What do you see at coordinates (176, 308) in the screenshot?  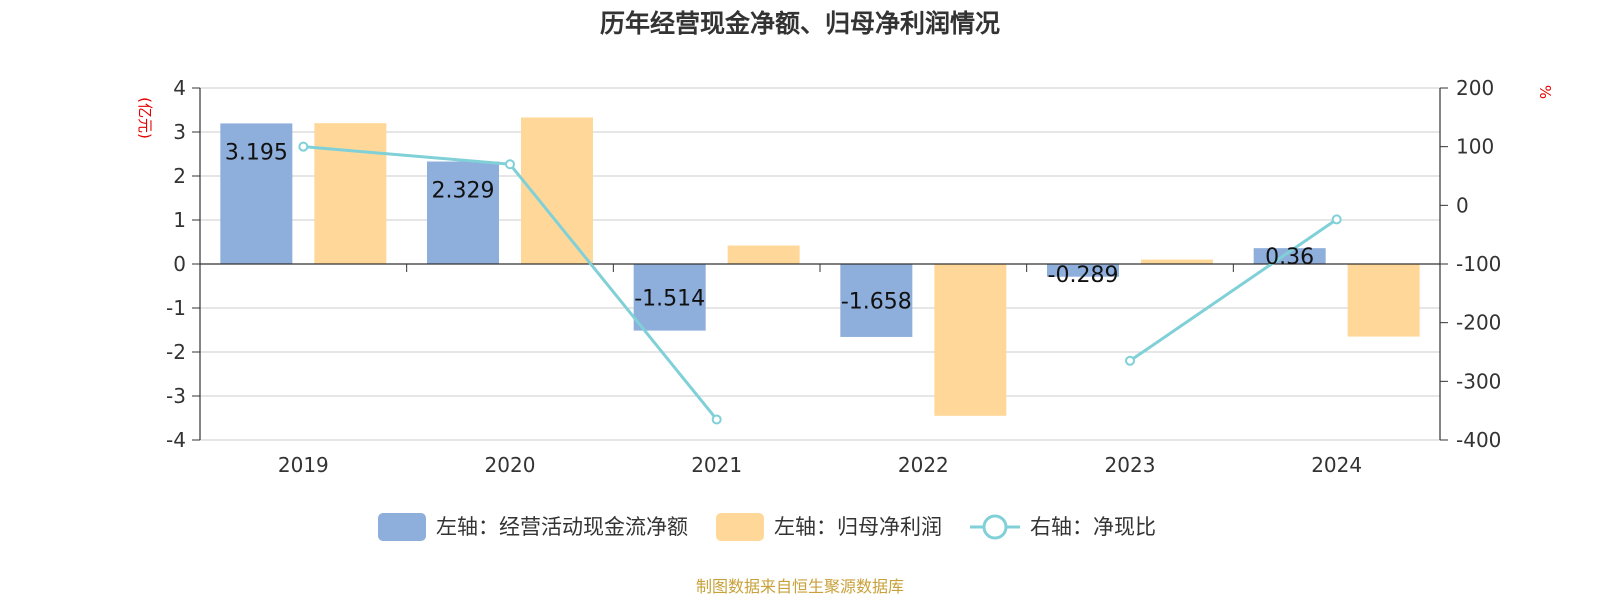 I see `left-tick-label: -1` at bounding box center [176, 308].